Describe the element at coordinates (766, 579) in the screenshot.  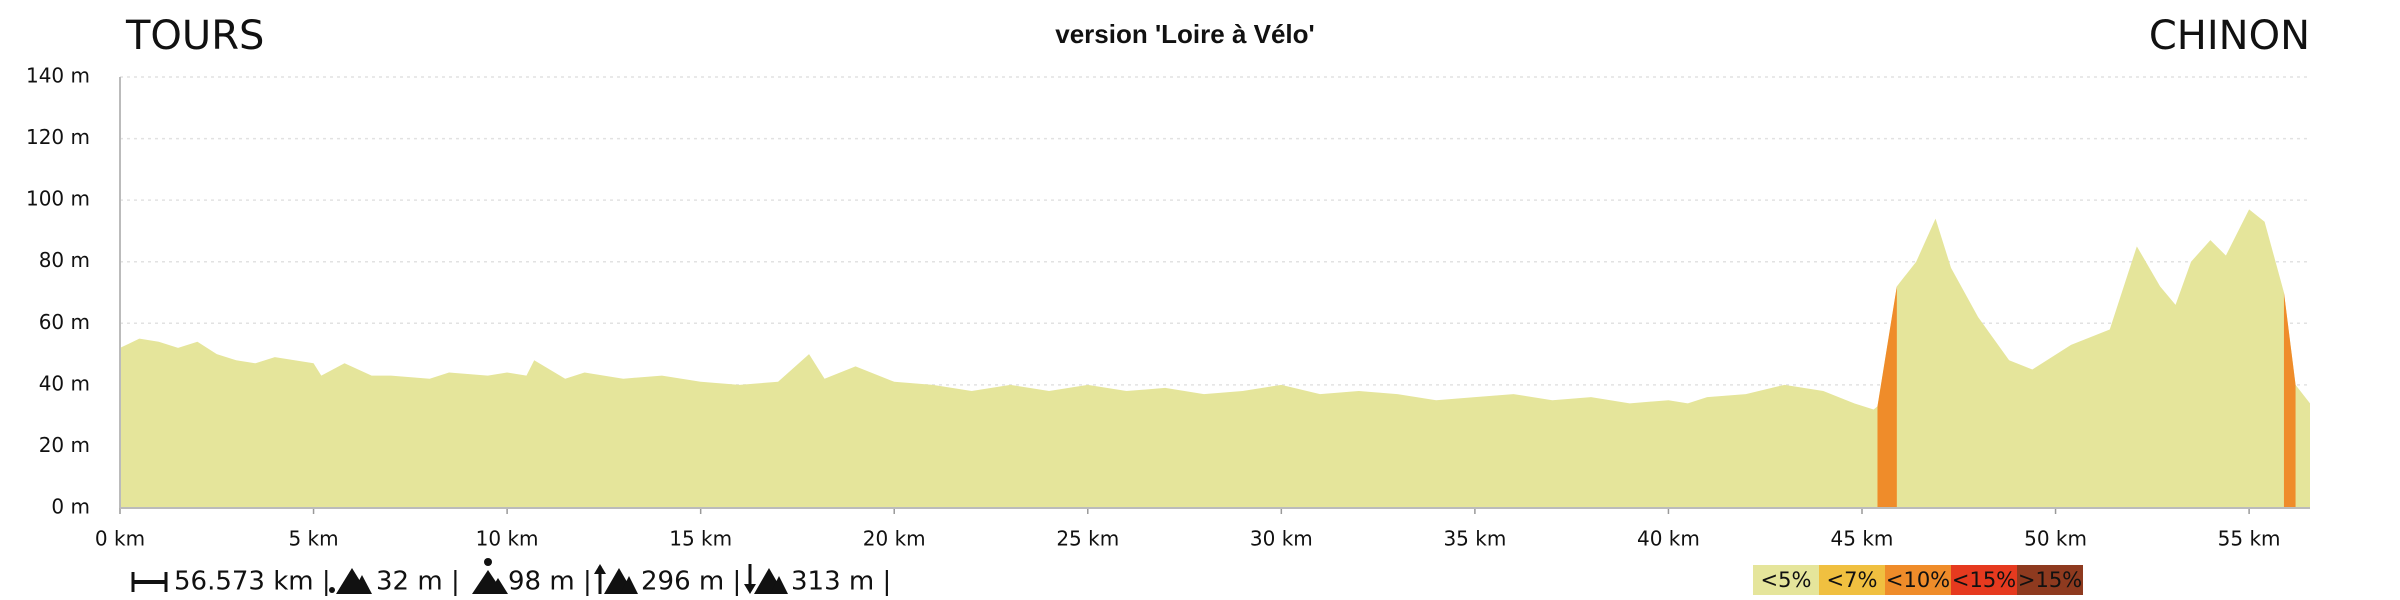
I see `descent-icon` at that location.